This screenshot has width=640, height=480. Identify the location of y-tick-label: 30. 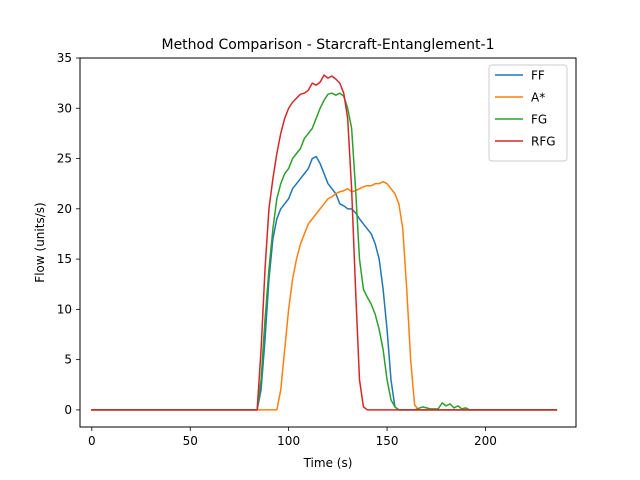
(64, 108).